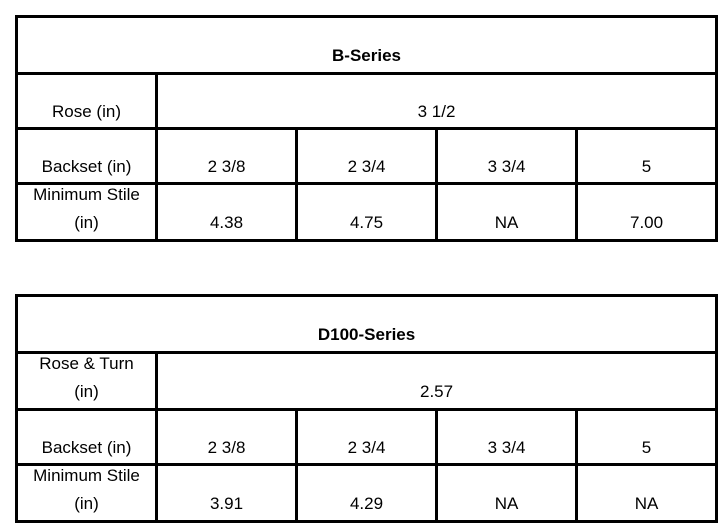 This screenshot has height=532, width=725. Describe the element at coordinates (226, 212) in the screenshot. I see `stile-value: 4.38` at that location.